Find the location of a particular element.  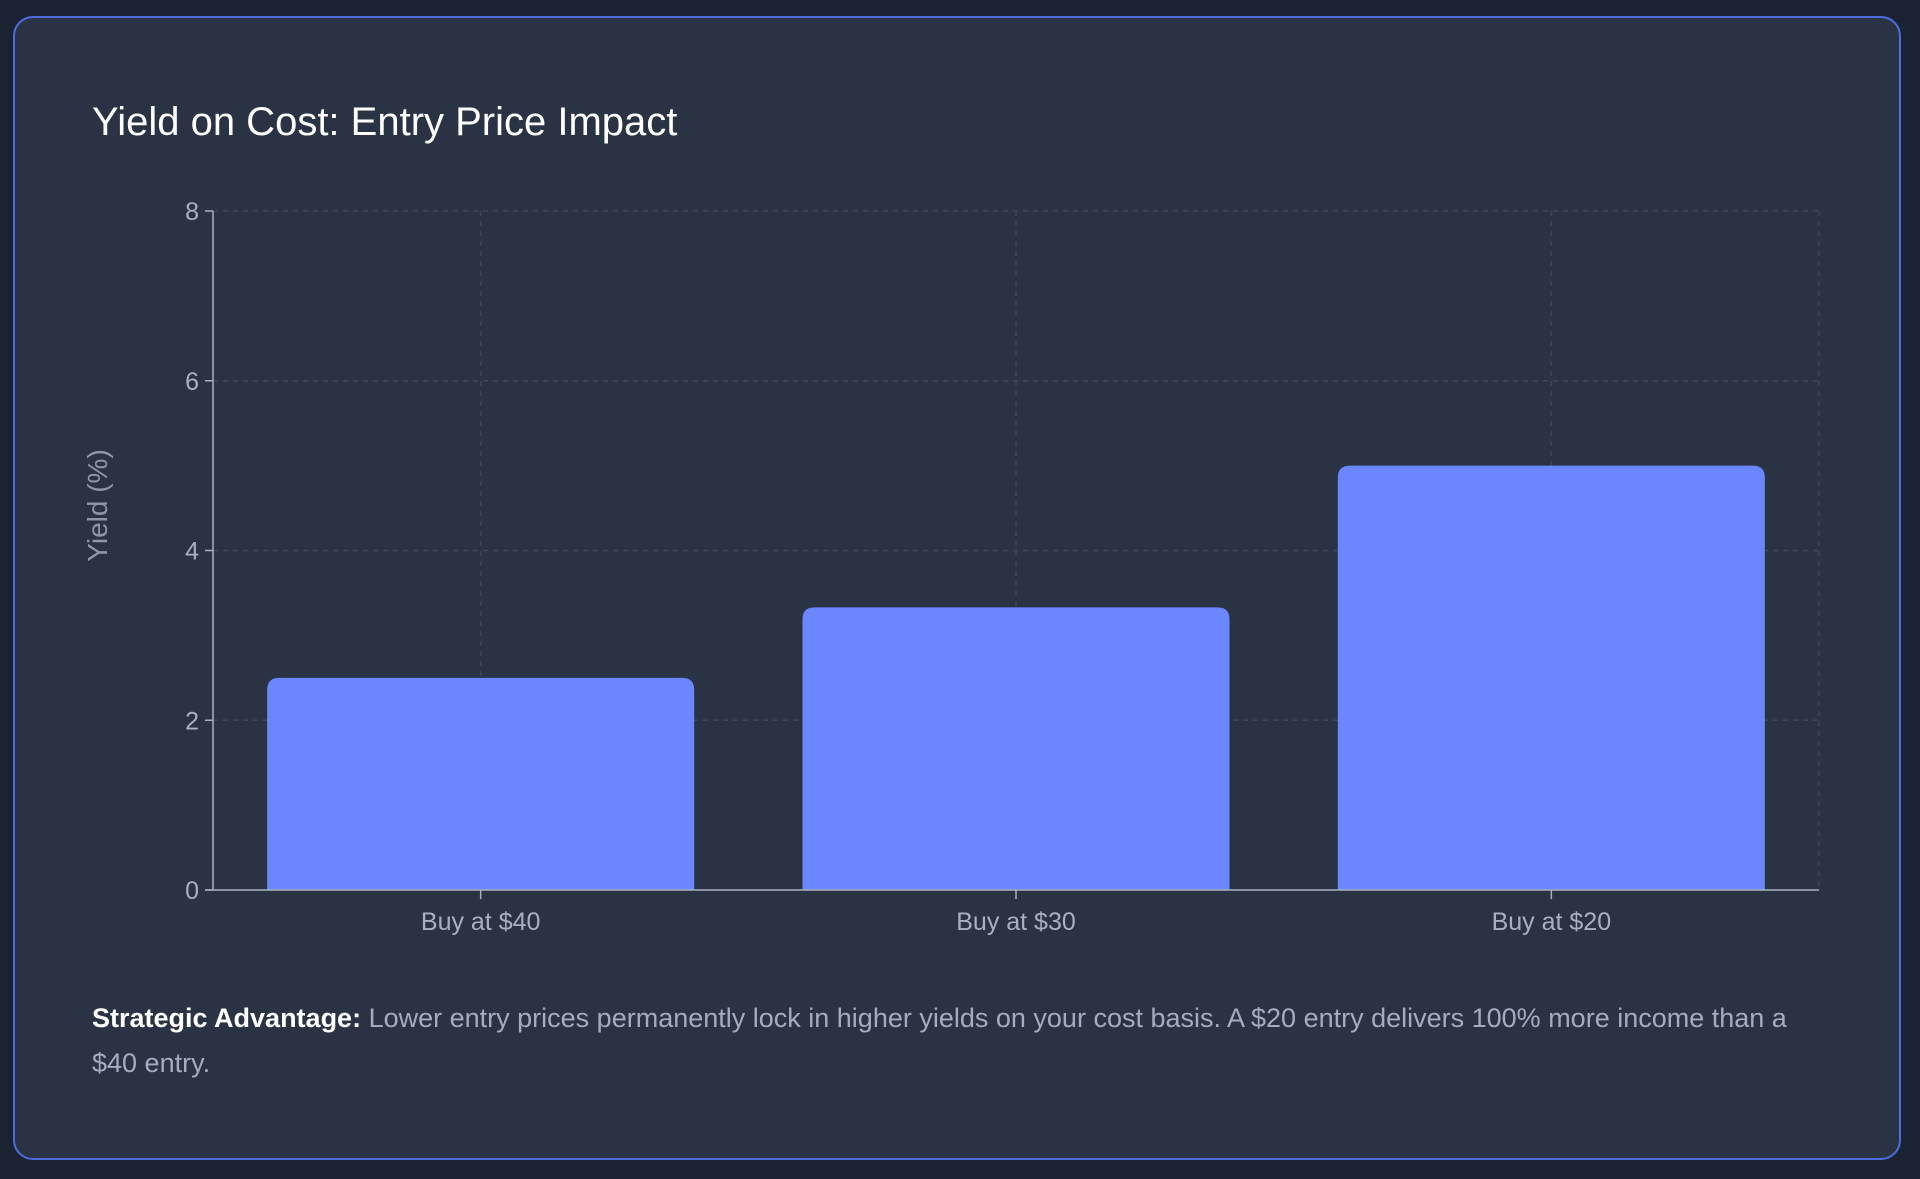

y-tick-label: 0 is located at coordinates (192, 891).